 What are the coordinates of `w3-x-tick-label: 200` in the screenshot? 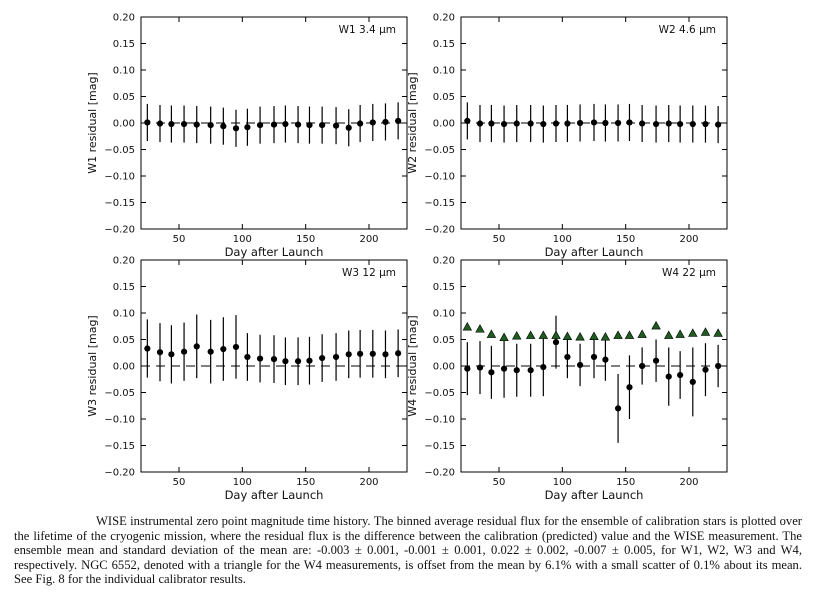 It's located at (368, 482).